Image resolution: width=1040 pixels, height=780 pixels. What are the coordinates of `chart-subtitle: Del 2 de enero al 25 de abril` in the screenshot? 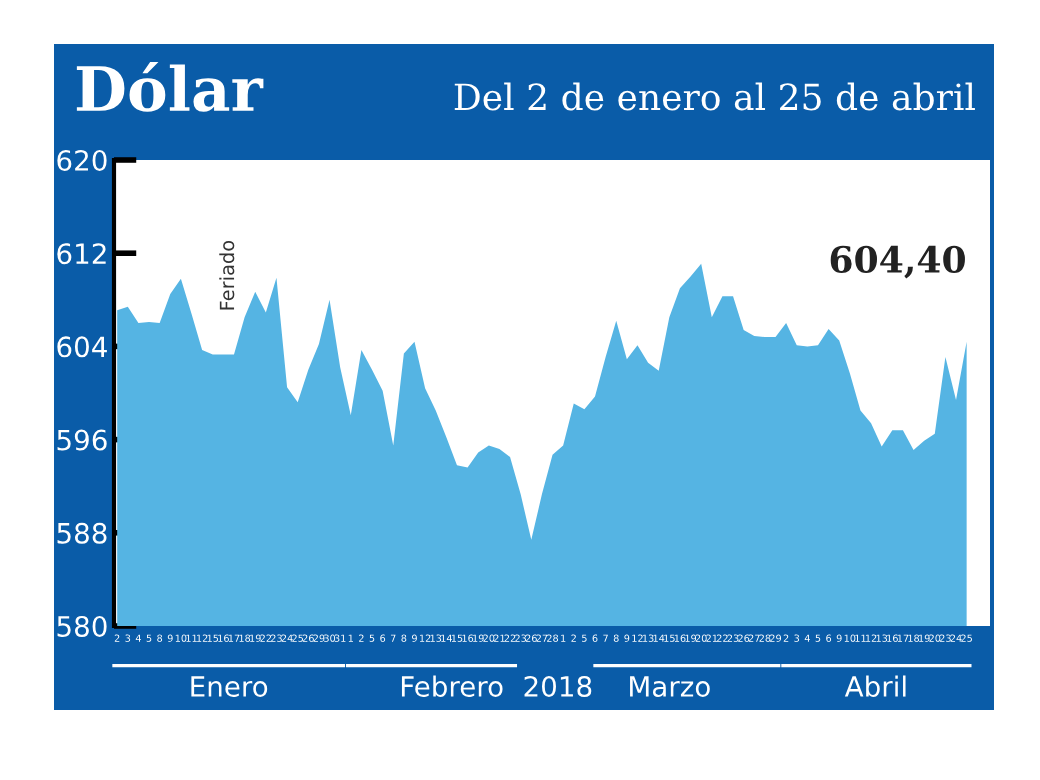 It's located at (714, 96).